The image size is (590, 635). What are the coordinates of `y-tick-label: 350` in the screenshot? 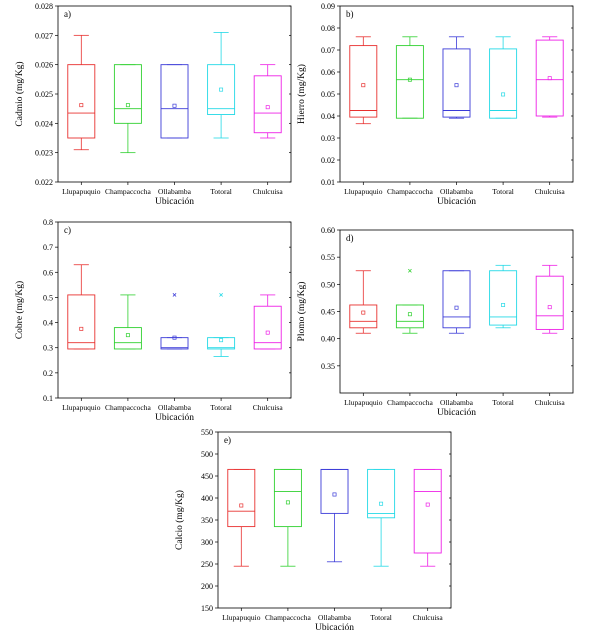 It's located at (207, 520).